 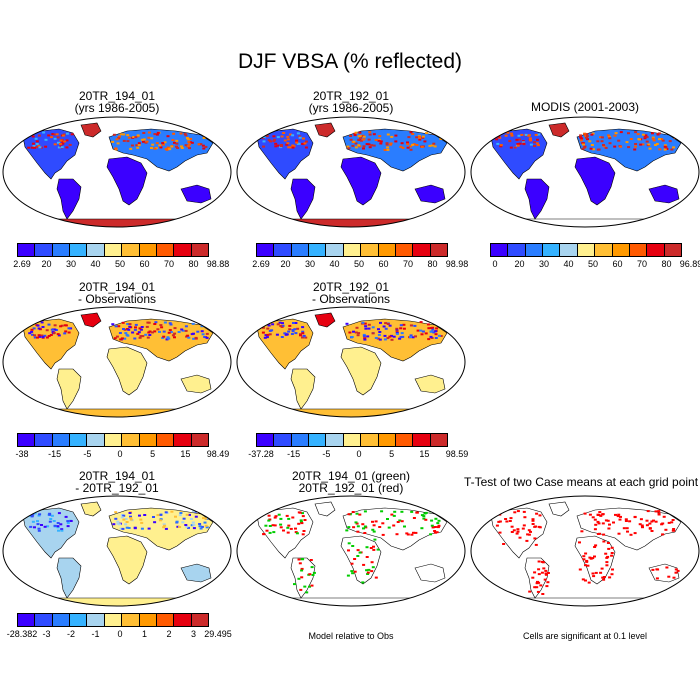 What do you see at coordinates (87, 454) in the screenshot?
I see `tick-label: -5` at bounding box center [87, 454].